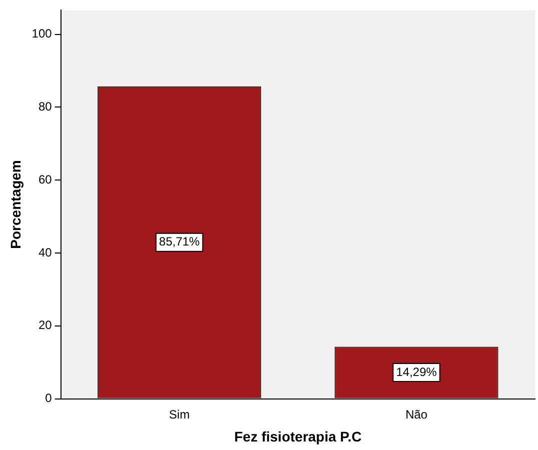 The image size is (538, 450). I want to click on y-tick-label: 40, so click(45, 252).